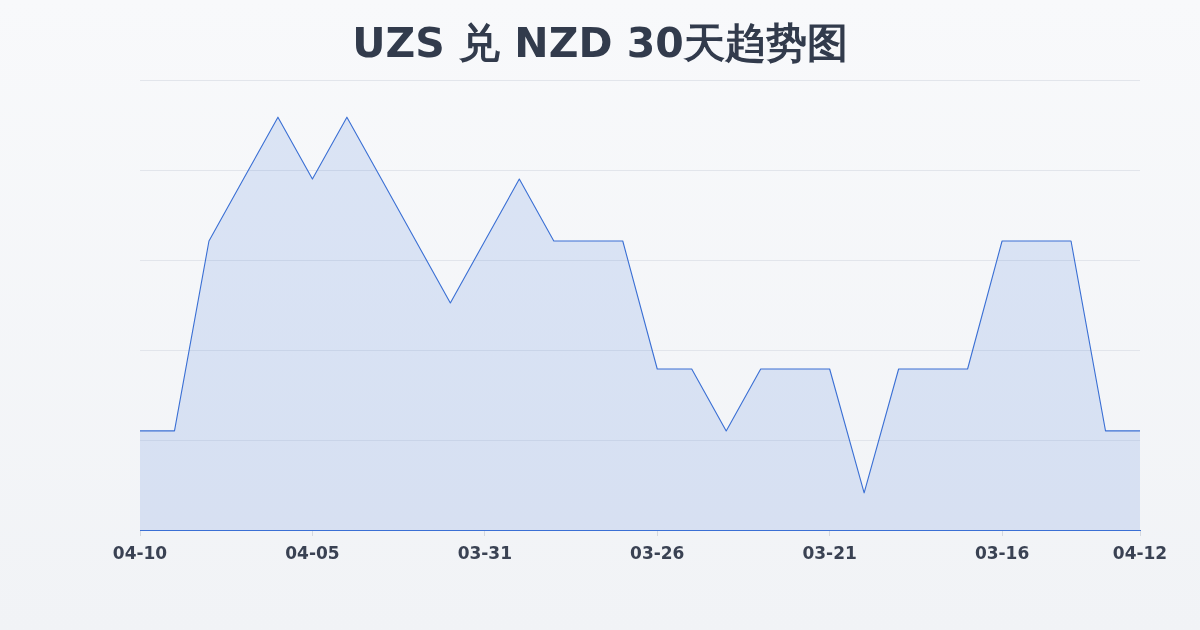  What do you see at coordinates (140, 552) in the screenshot?
I see `x-tick-label: 04-10` at bounding box center [140, 552].